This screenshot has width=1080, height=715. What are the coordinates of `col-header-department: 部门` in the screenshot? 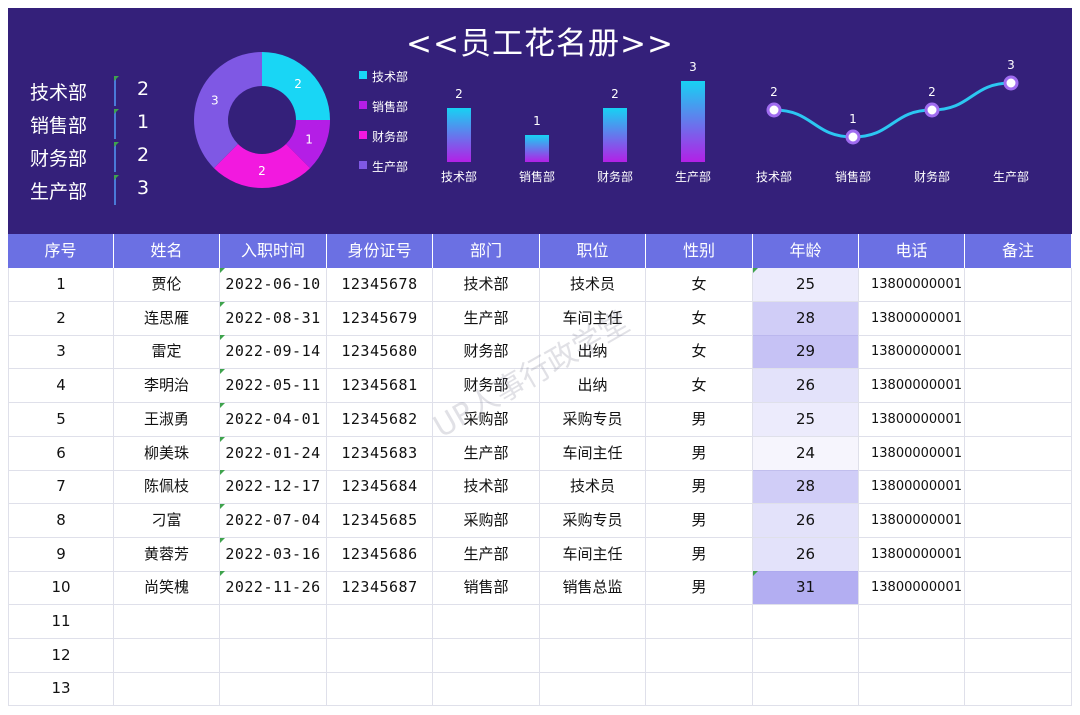 It's located at (486, 251).